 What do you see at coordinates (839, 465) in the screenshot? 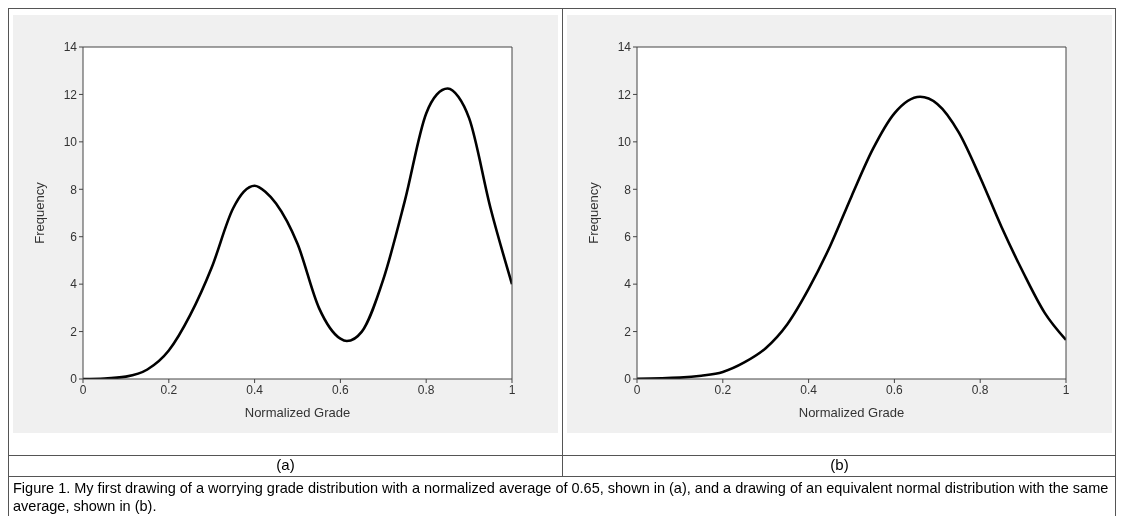
I see `text: (b)` at bounding box center [839, 465].